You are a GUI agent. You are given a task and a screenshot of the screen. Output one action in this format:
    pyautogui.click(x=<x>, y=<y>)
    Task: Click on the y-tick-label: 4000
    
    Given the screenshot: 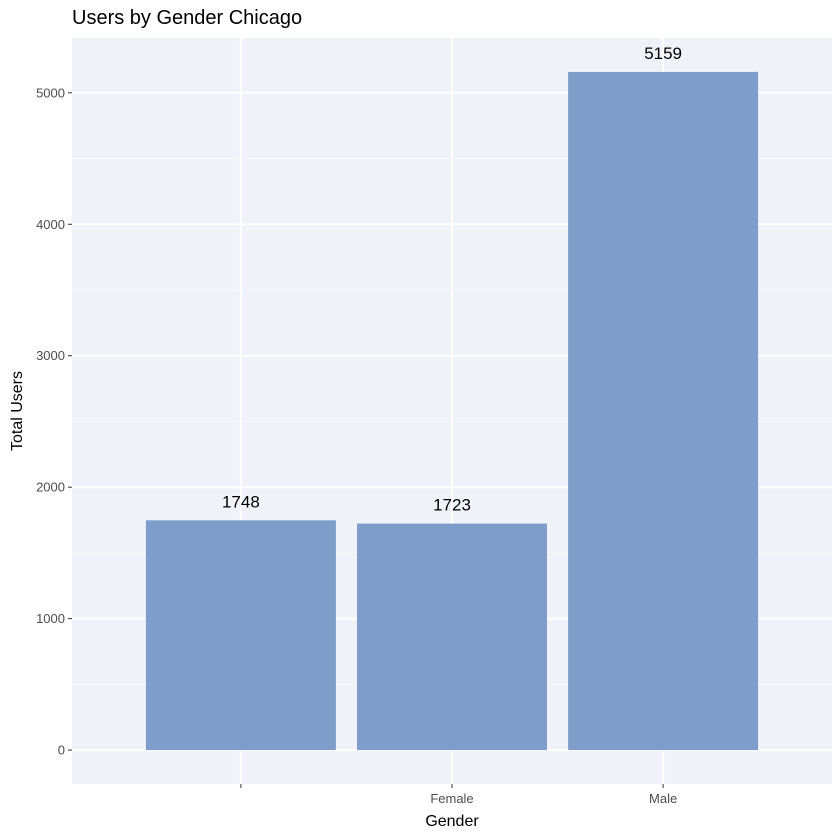 What is the action you would take?
    pyautogui.click(x=50, y=224)
    